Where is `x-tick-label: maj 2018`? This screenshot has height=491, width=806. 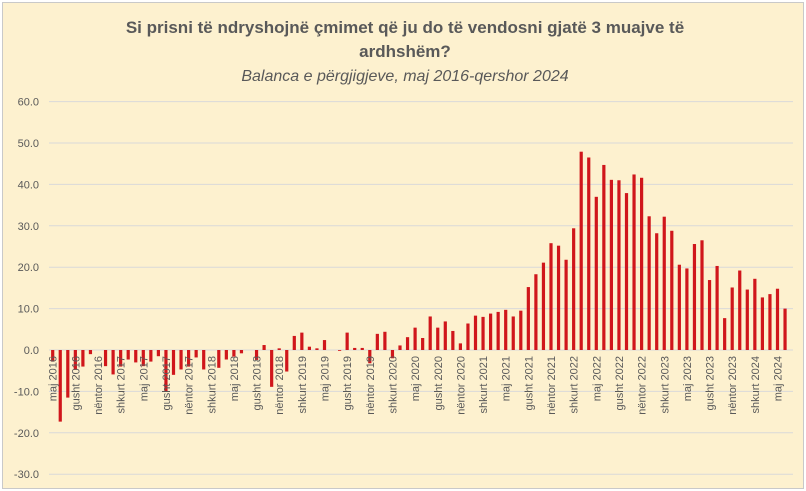 x-tick-label: maj 2018 is located at coordinates (235, 378).